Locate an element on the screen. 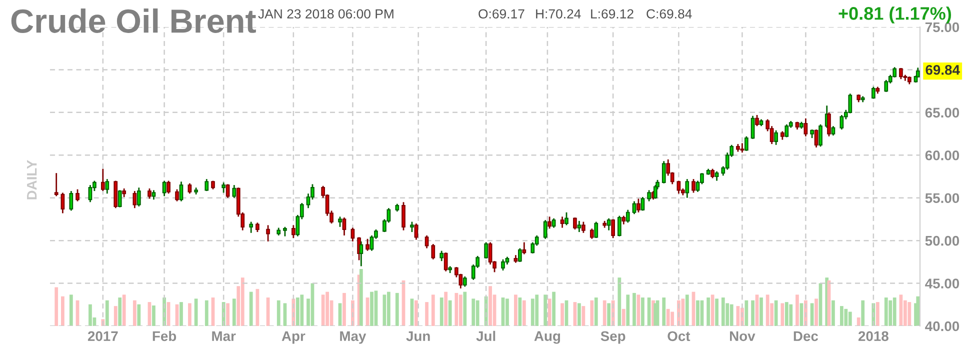  x-tick-label: Oct is located at coordinates (679, 336).